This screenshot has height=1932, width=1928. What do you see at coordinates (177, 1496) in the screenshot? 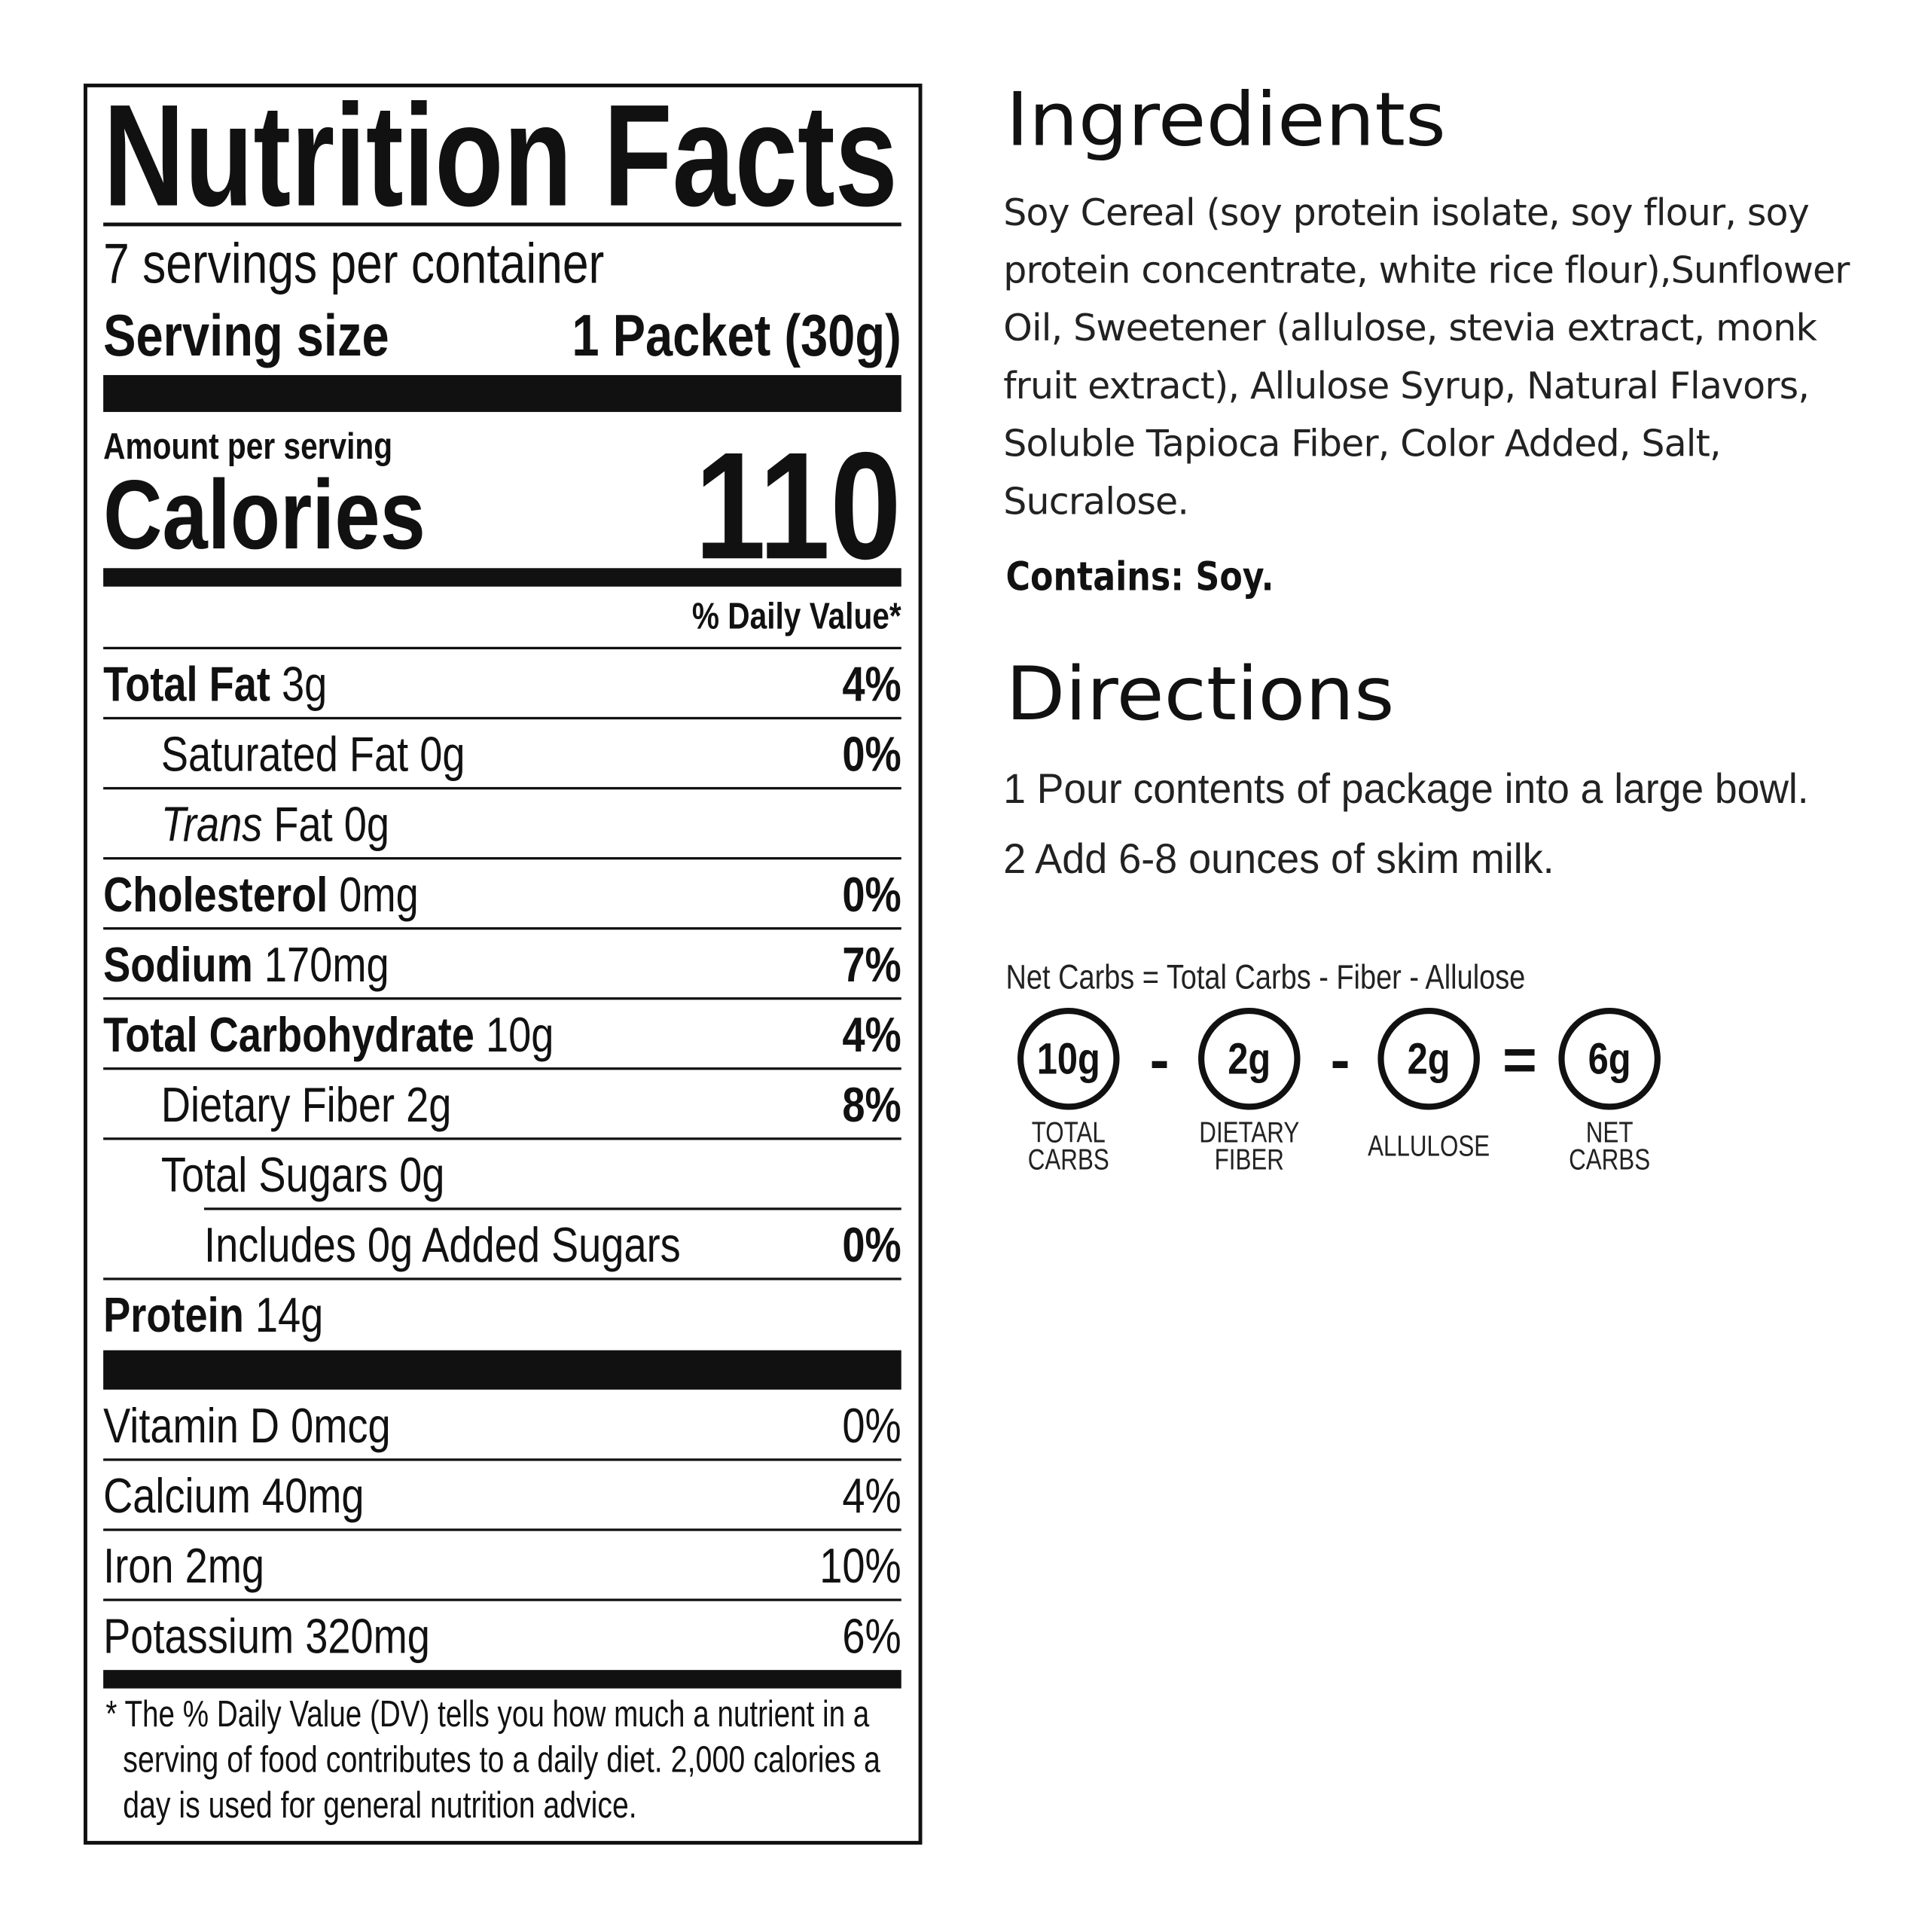
I see `vitamin-row-part: Calcium` at bounding box center [177, 1496].